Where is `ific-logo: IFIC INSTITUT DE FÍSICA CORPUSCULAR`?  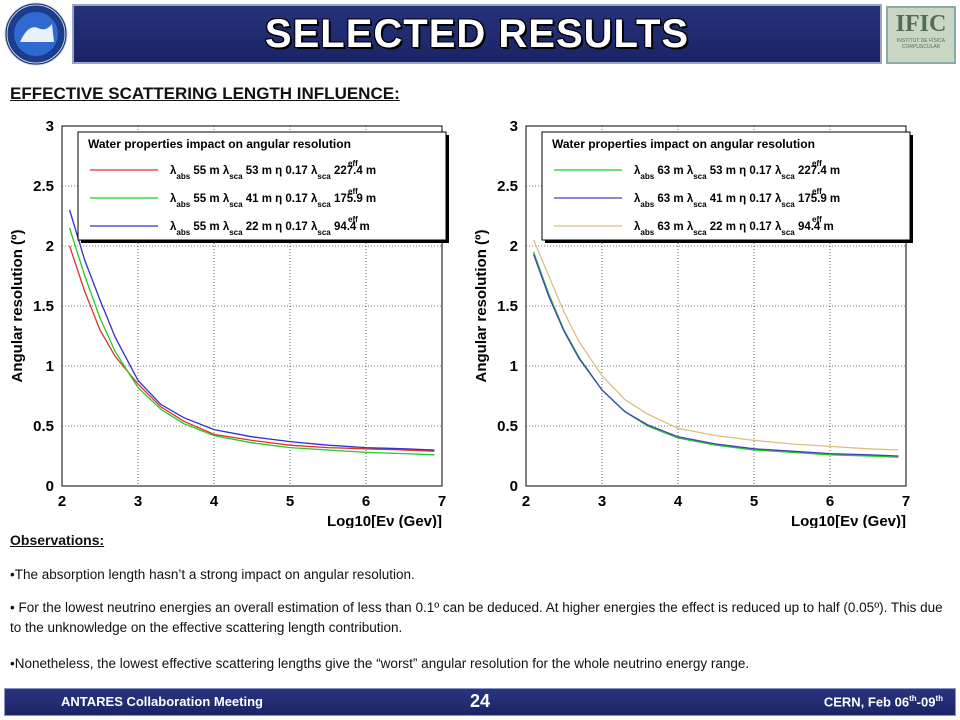
ific-logo: IFIC INSTITUT DE FÍSICA CORPUSCULAR is located at coordinates (921, 35).